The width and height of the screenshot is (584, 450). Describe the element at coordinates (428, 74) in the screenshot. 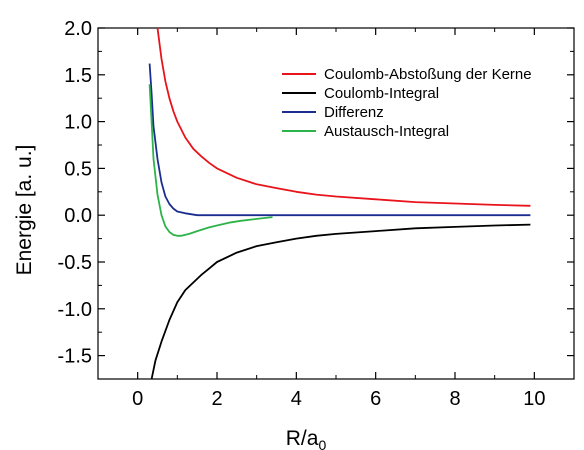

I see `legend-label: Coulomb-Abstoßung der Kerne` at that location.